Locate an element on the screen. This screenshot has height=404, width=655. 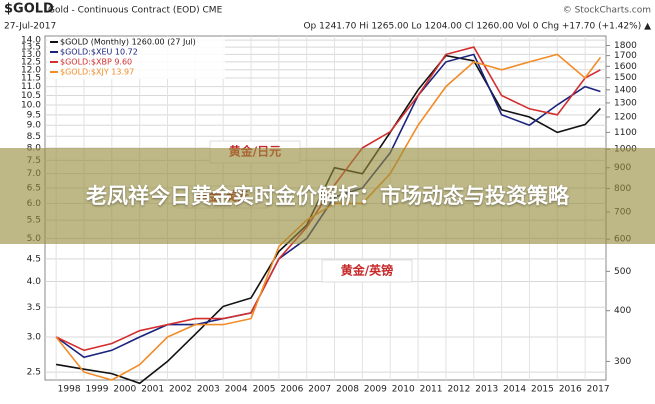
legend-bg is located at coordinates (136, 58).